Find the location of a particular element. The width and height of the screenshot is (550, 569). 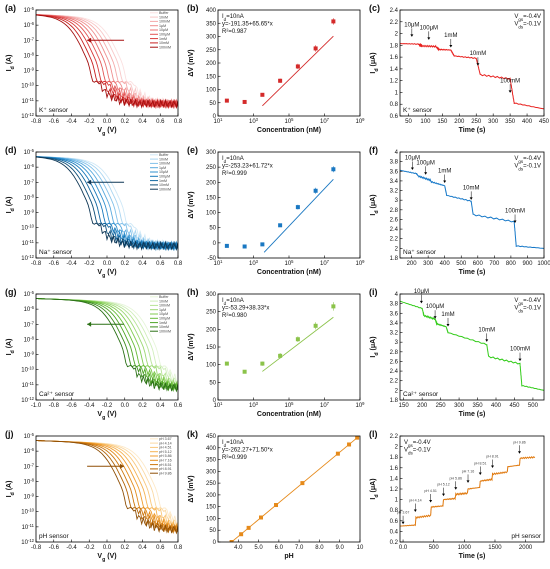

y-ticks: 1.8 2 2.2 2.4 2.6 2.8 3 3.2 3.4 3.6 3.8 4 is located at coordinates (396, 206).